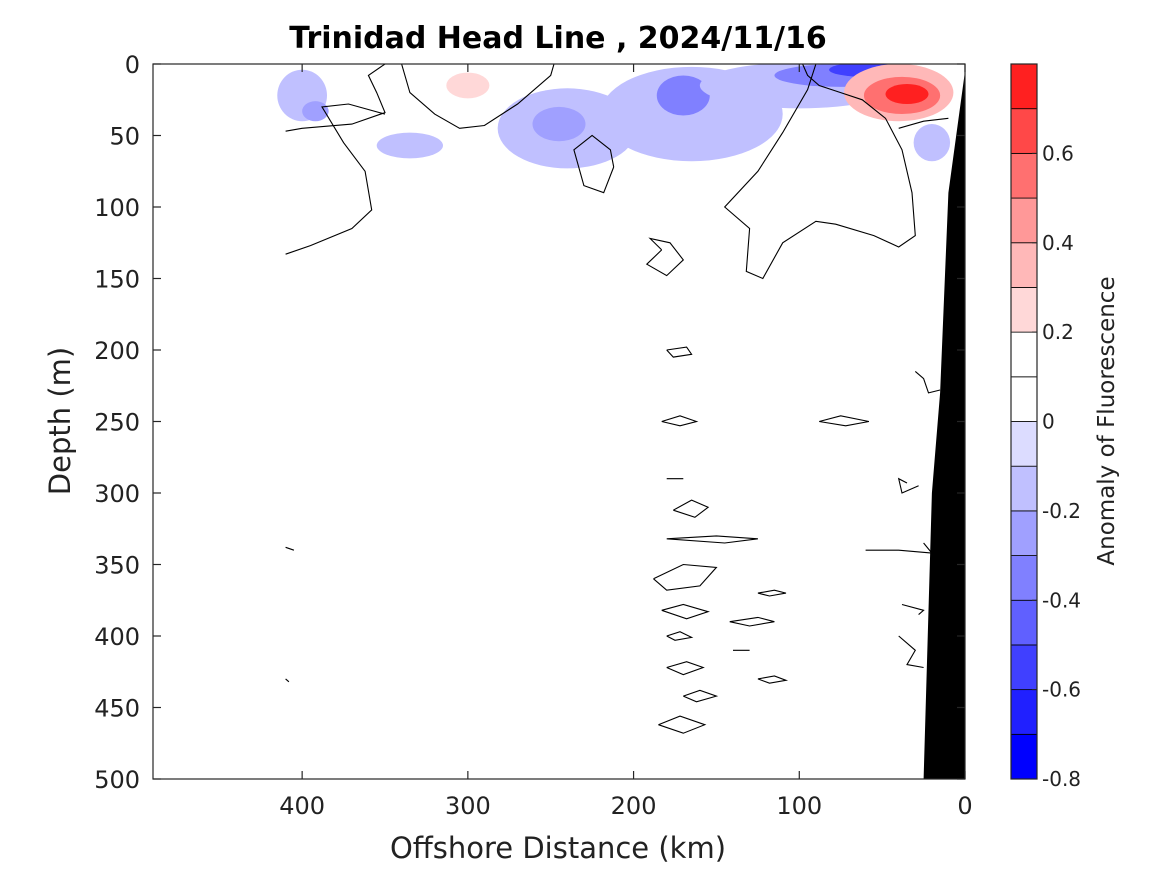 The height and width of the screenshot is (875, 1167). I want to click on y-tick-label: 200, so click(117, 351).